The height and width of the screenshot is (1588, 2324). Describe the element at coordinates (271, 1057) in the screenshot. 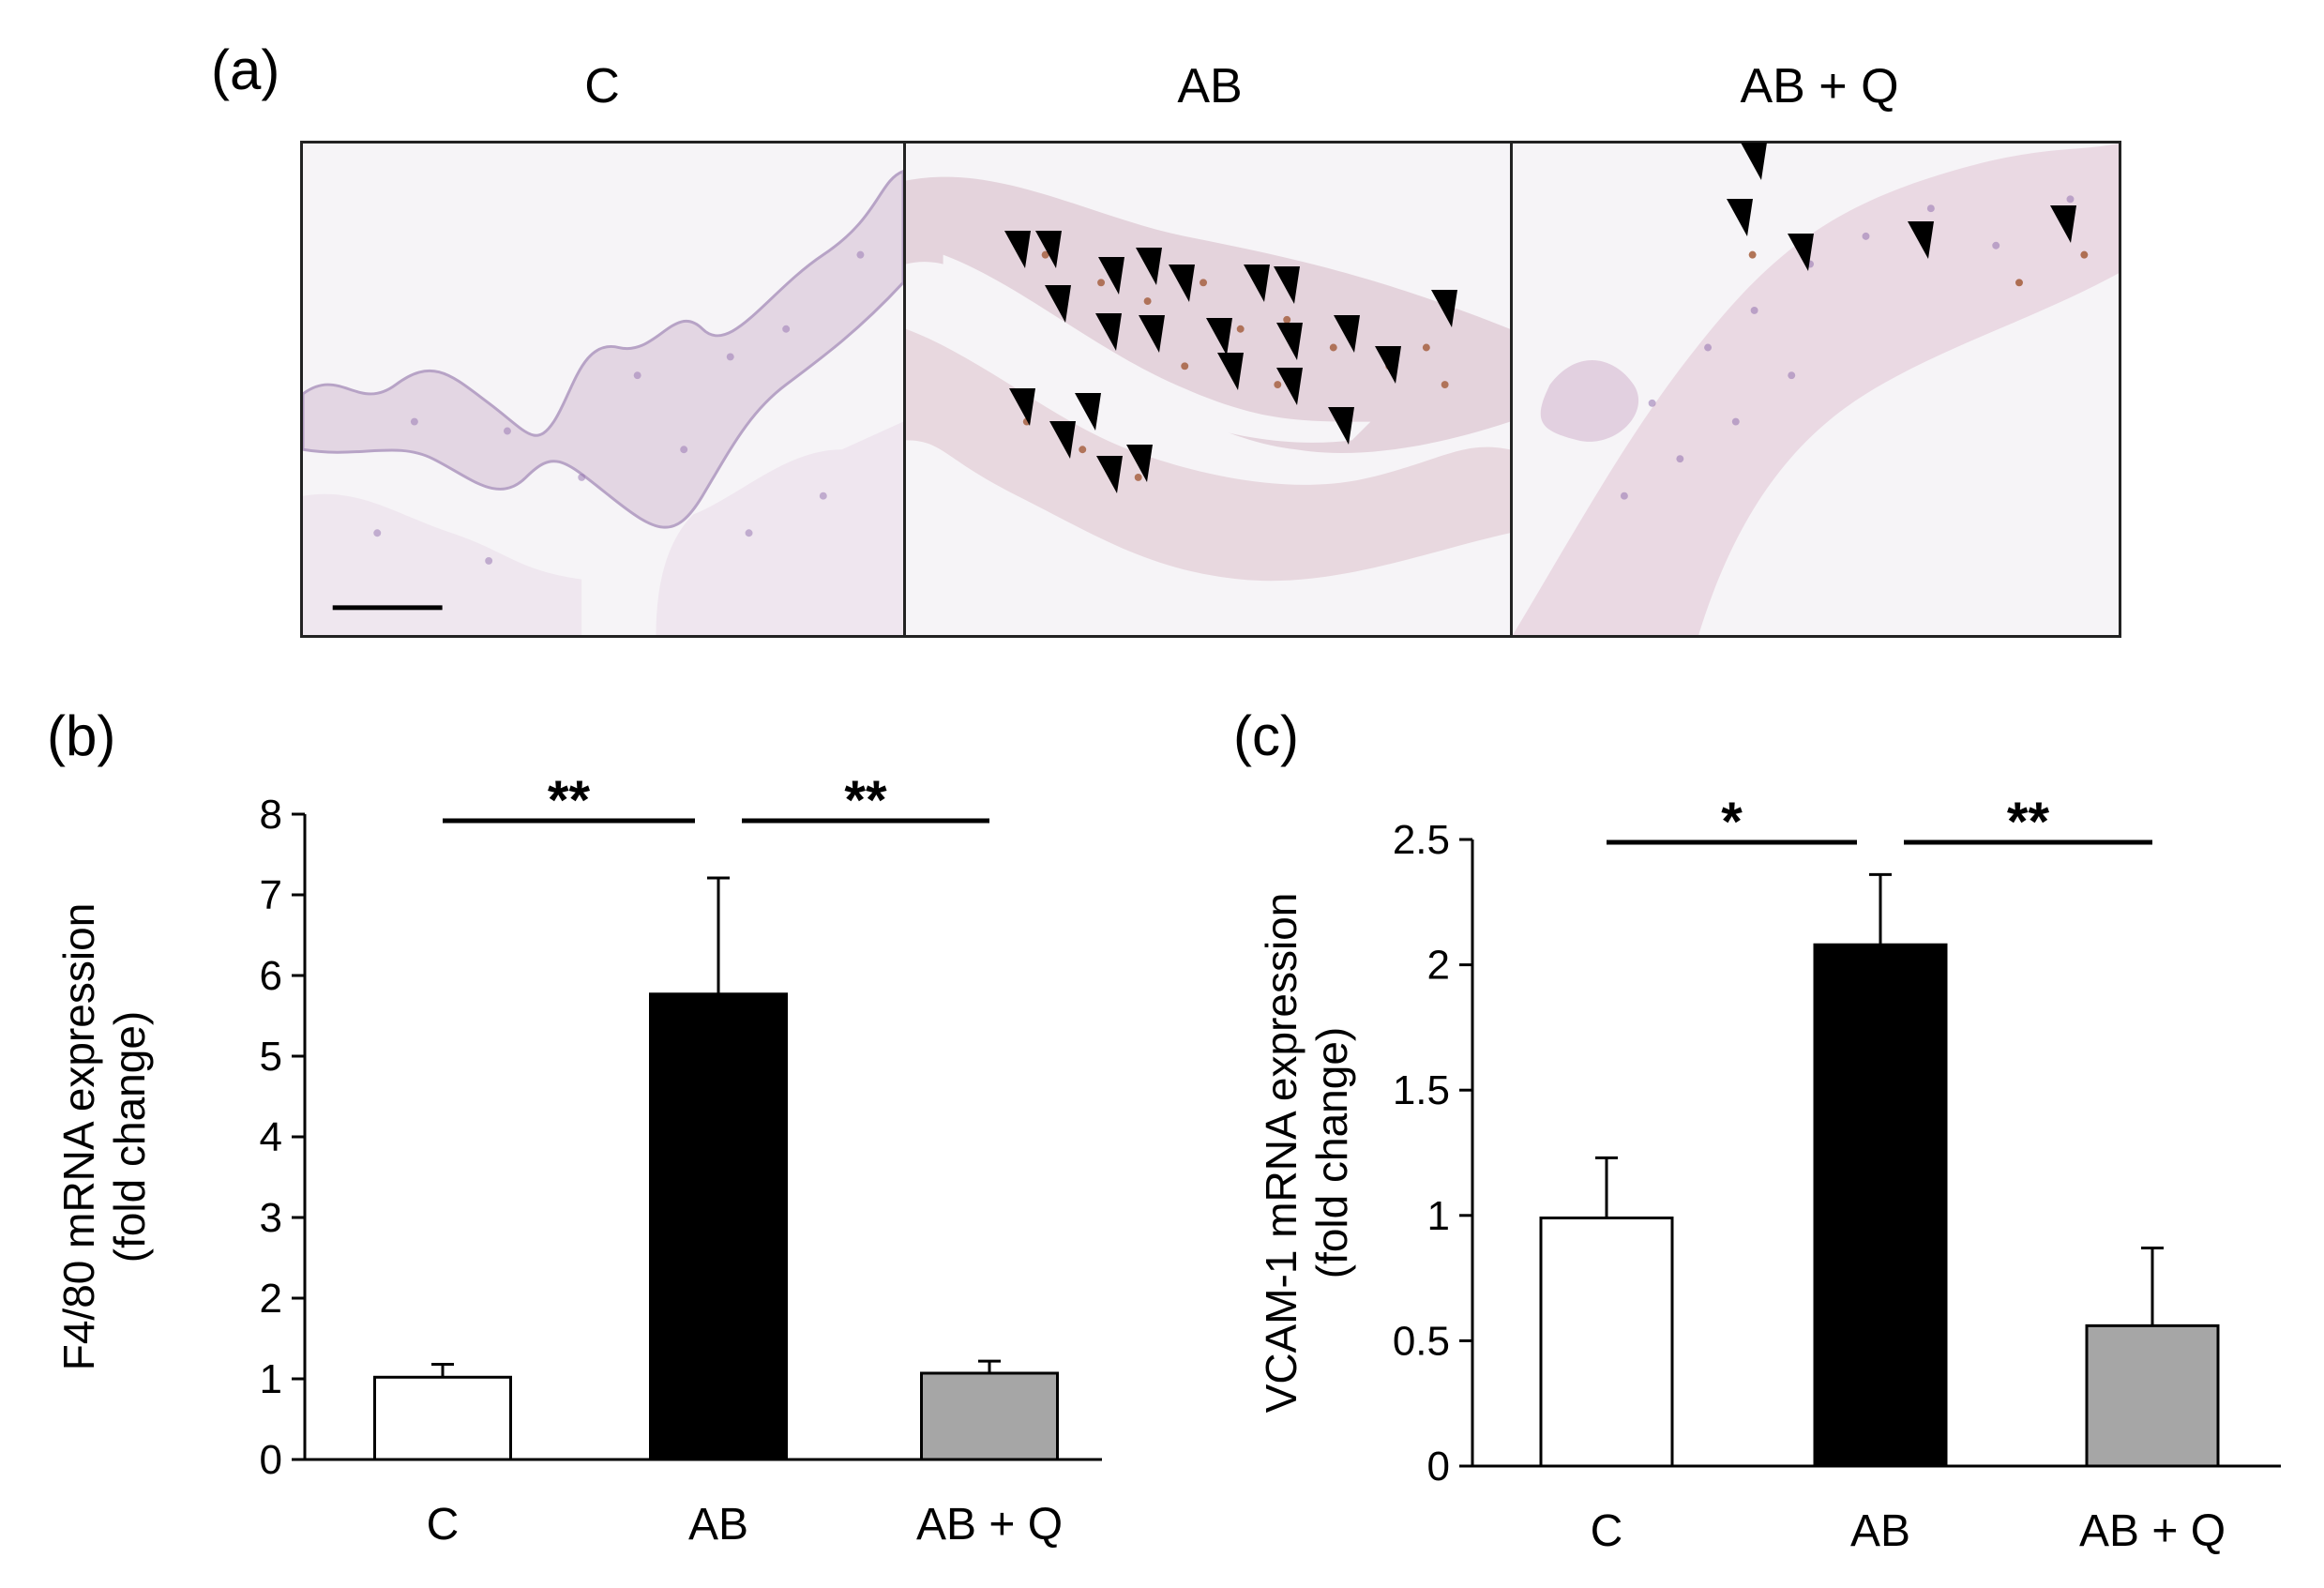

I see `y-tick-label: 5` at that location.